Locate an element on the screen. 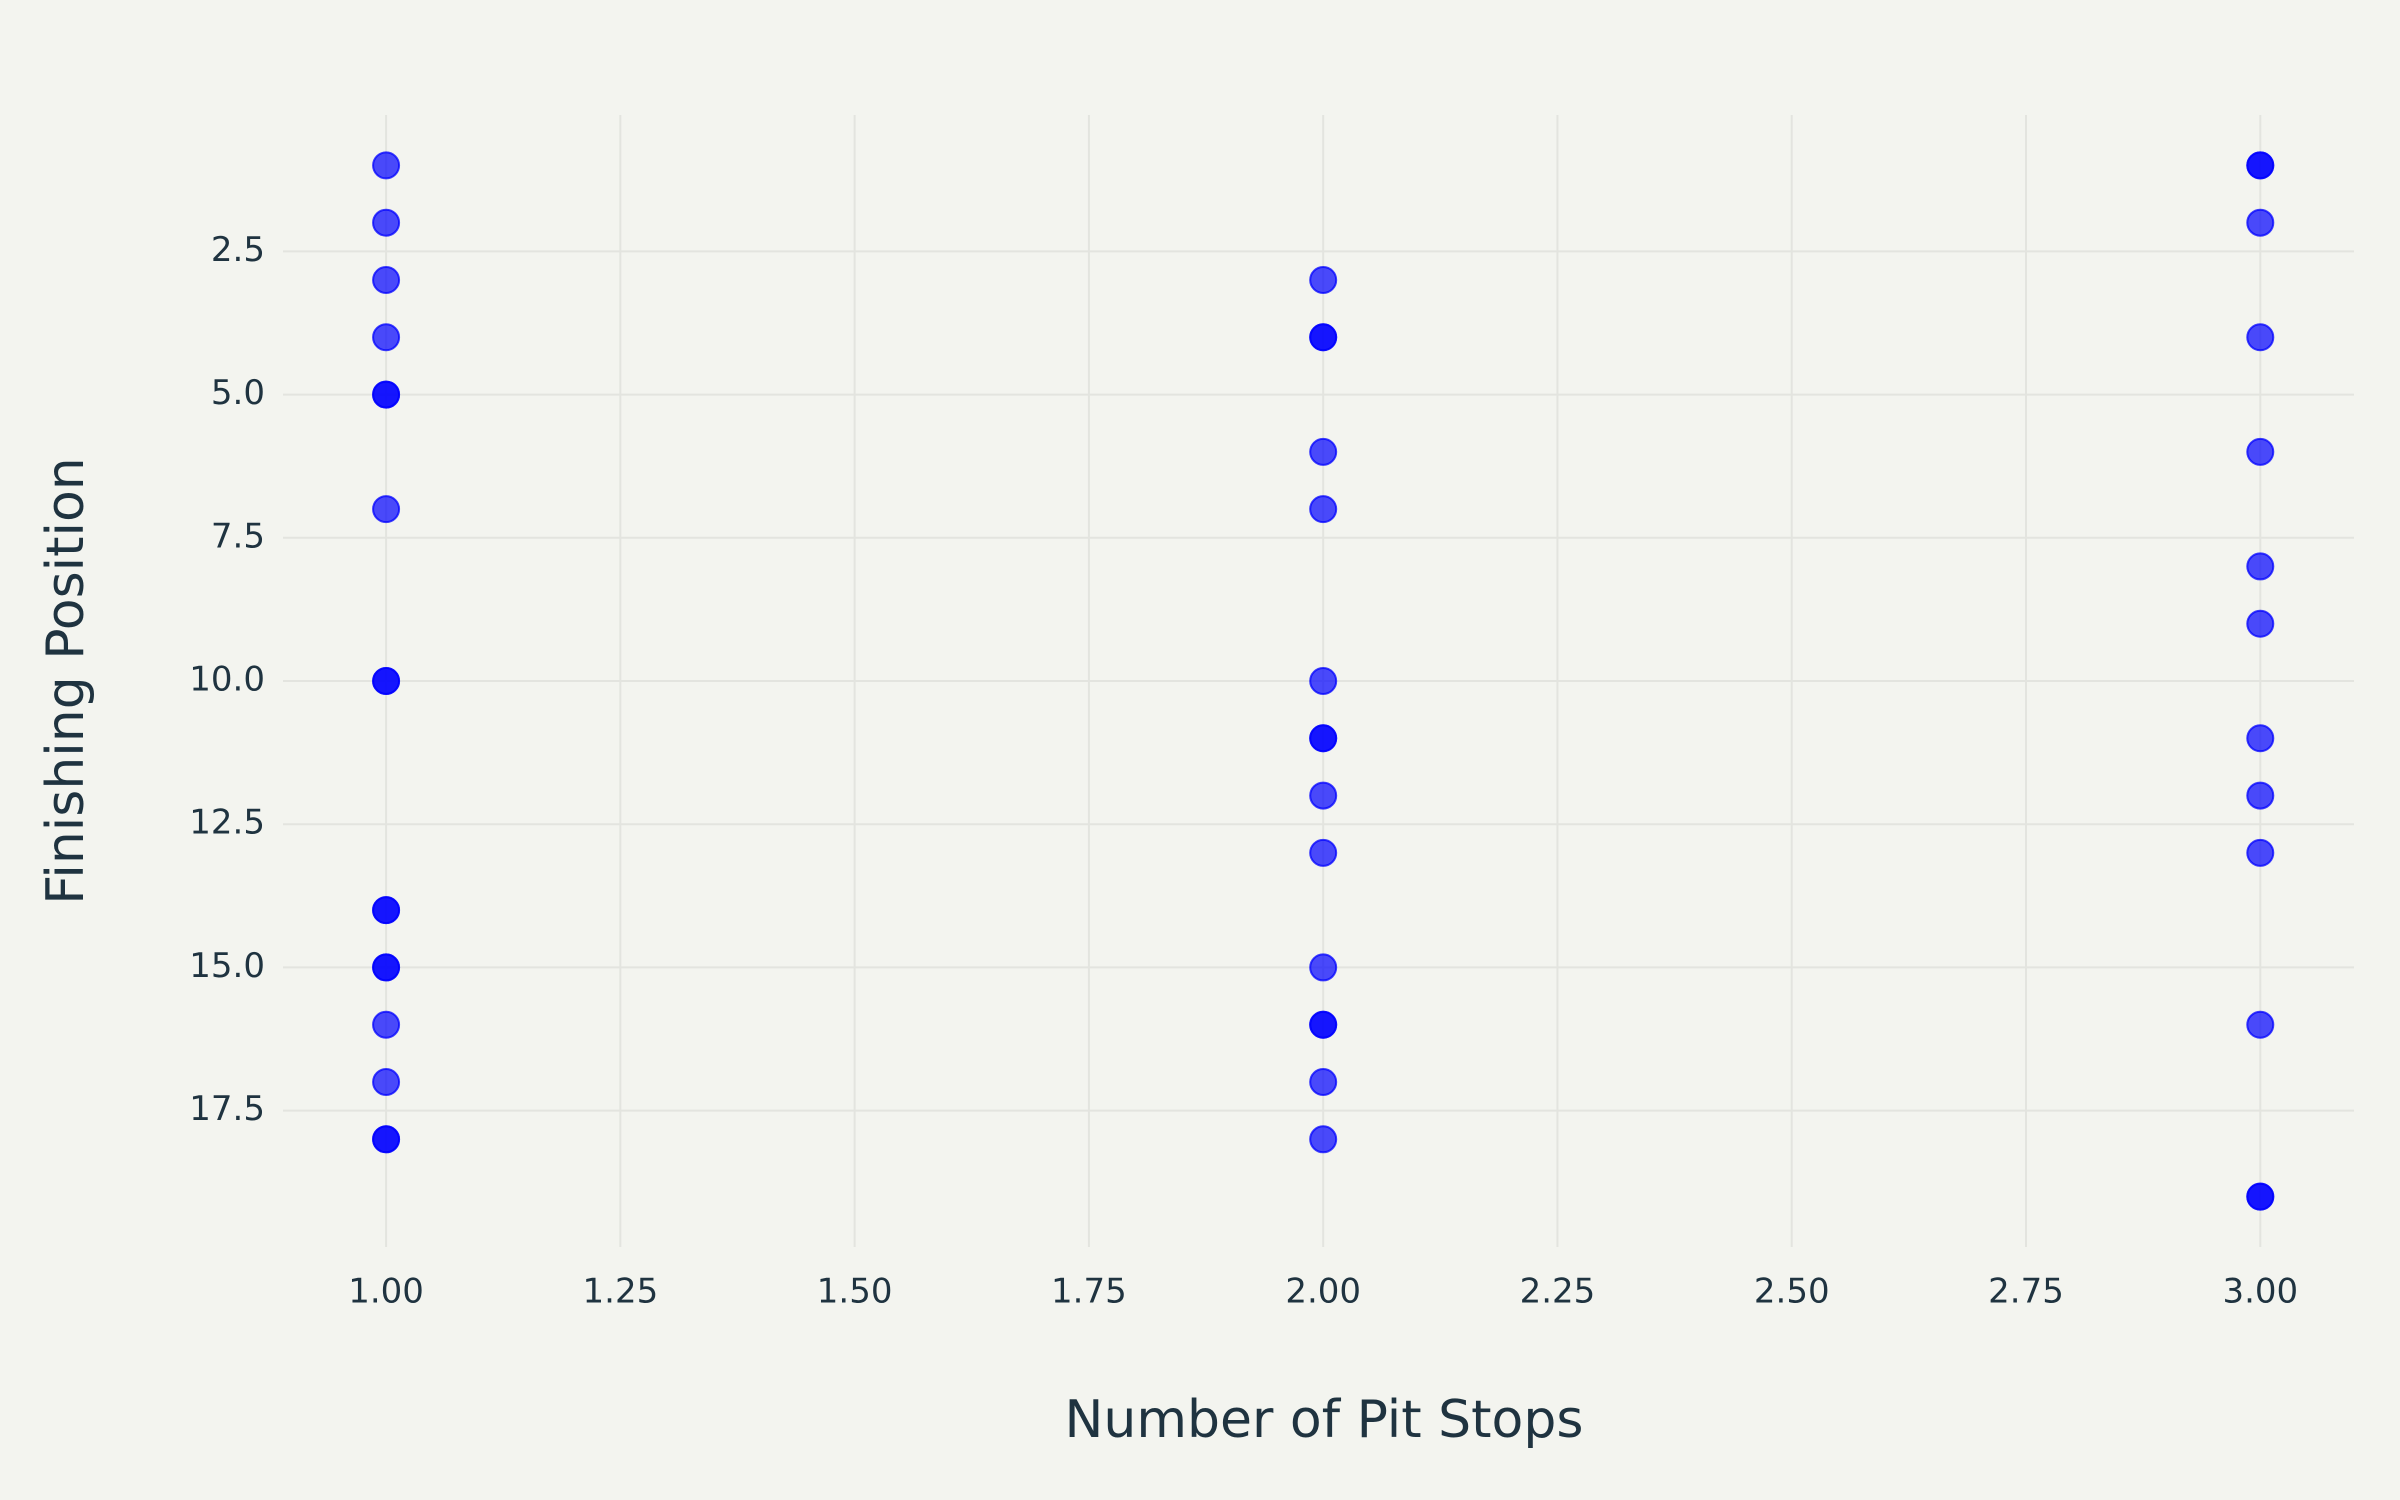  x-tick-label: 1.00 is located at coordinates (386, 1292).